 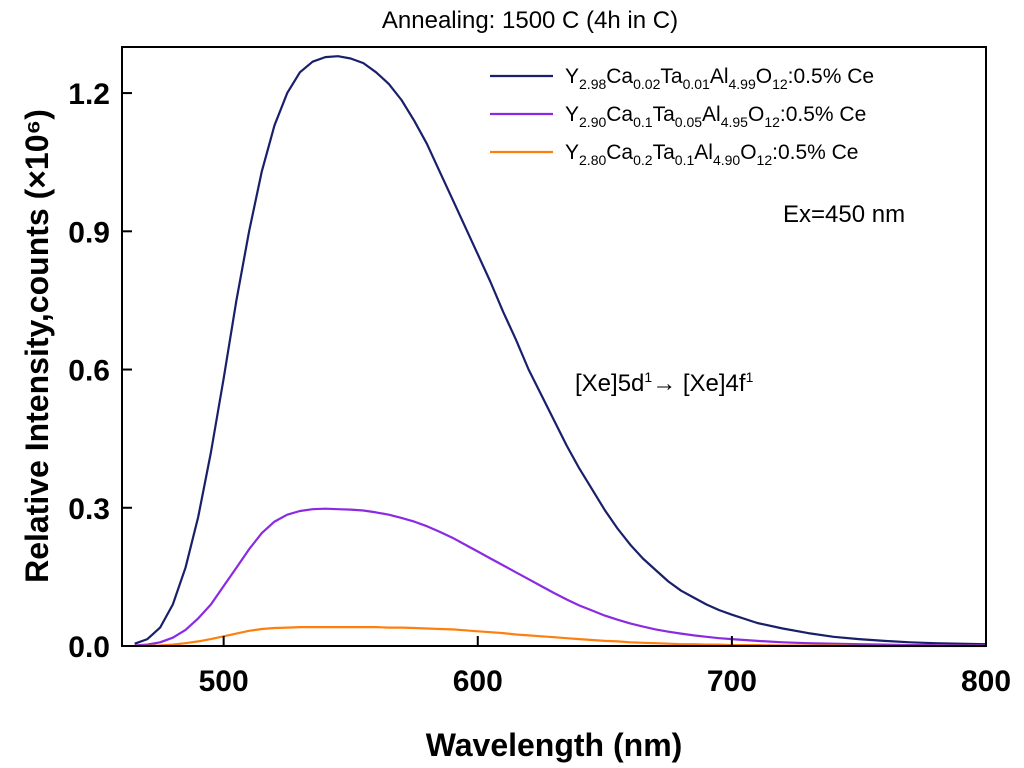 I want to click on x-tick-label-700: 700, so click(x=732, y=681).